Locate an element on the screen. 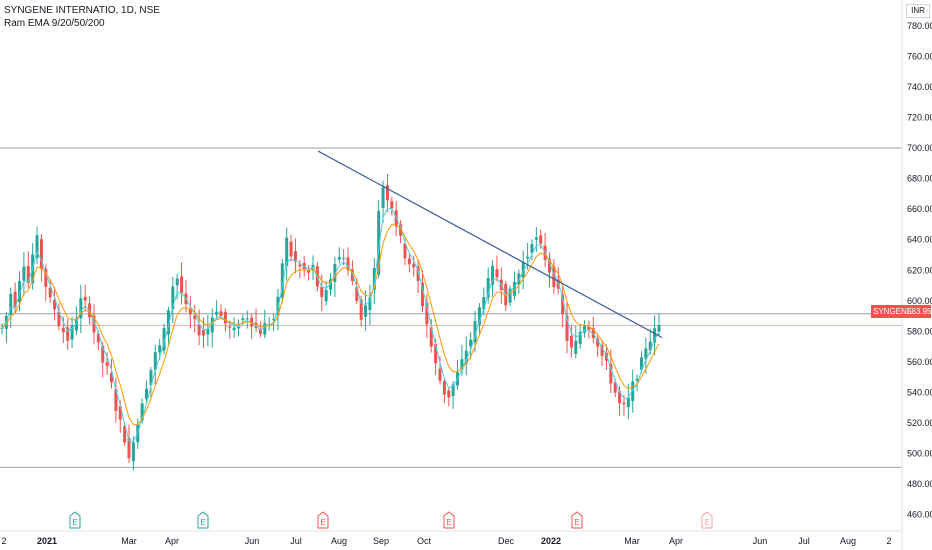 The height and width of the screenshot is (550, 932). symbol-title: SYNGENE INTERNATIO, 1D, NSE is located at coordinates (82, 10).